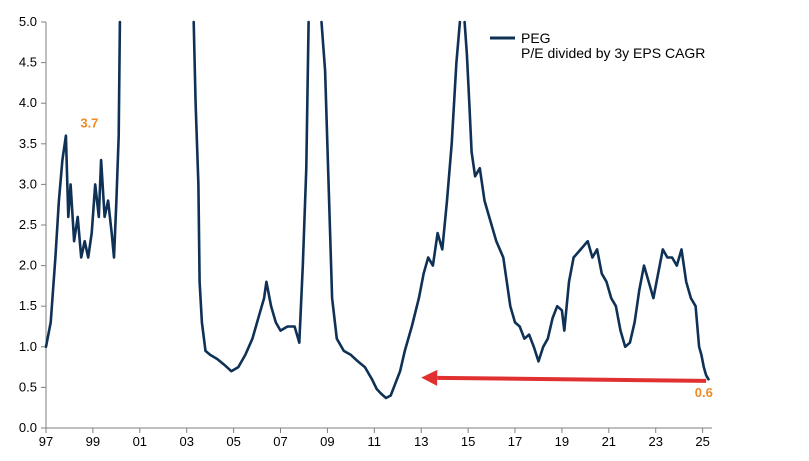 The image size is (809, 461). Describe the element at coordinates (655, 441) in the screenshot. I see `x-tick-label: 23` at that location.